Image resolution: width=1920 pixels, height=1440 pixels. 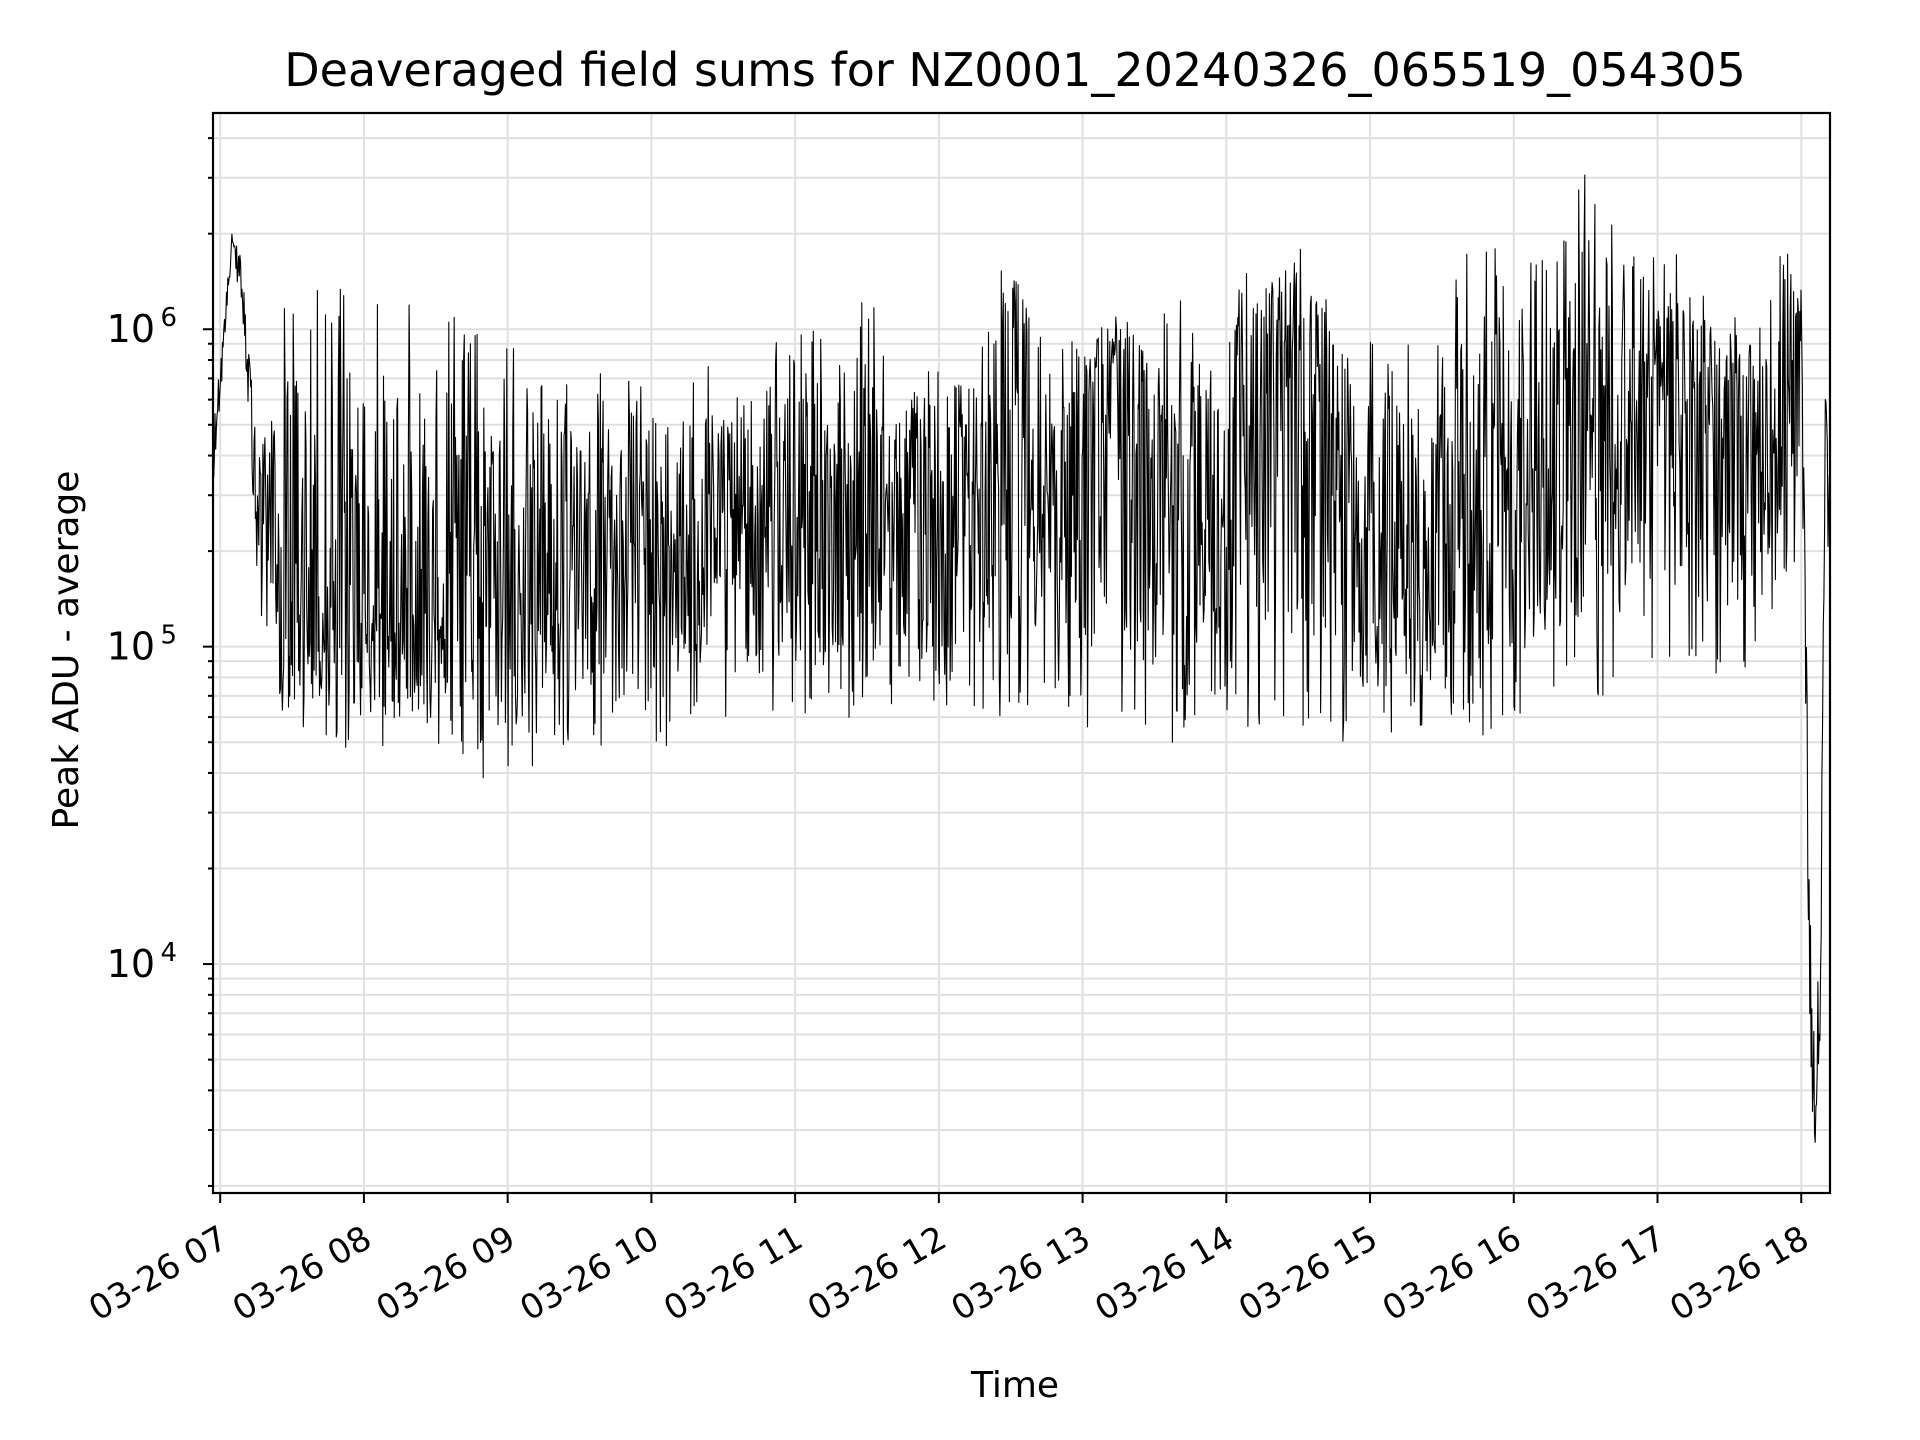 What do you see at coordinates (168, 953) in the screenshot?
I see `y-tick-exponent: 4` at bounding box center [168, 953].